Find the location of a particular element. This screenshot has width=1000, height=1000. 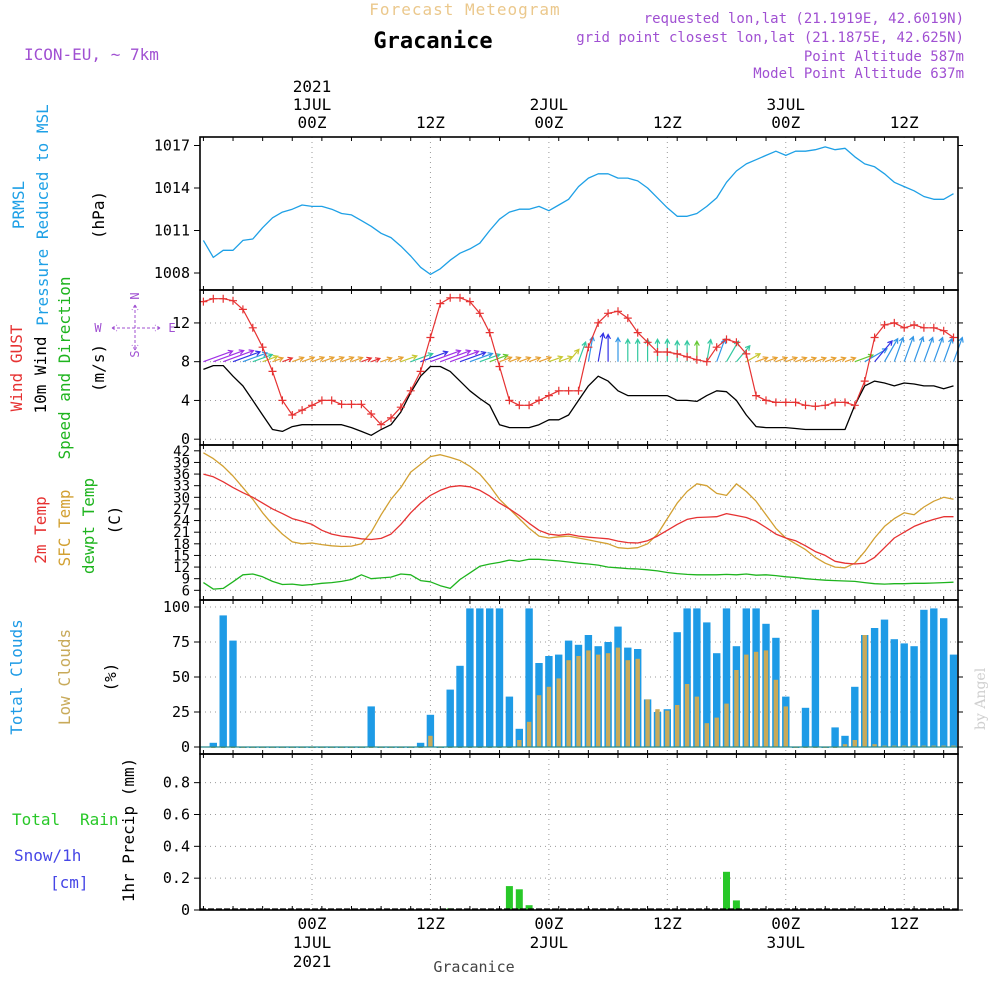

panel-grid: 1008 1011 1014 1017 is located at coordinates (558, 213).